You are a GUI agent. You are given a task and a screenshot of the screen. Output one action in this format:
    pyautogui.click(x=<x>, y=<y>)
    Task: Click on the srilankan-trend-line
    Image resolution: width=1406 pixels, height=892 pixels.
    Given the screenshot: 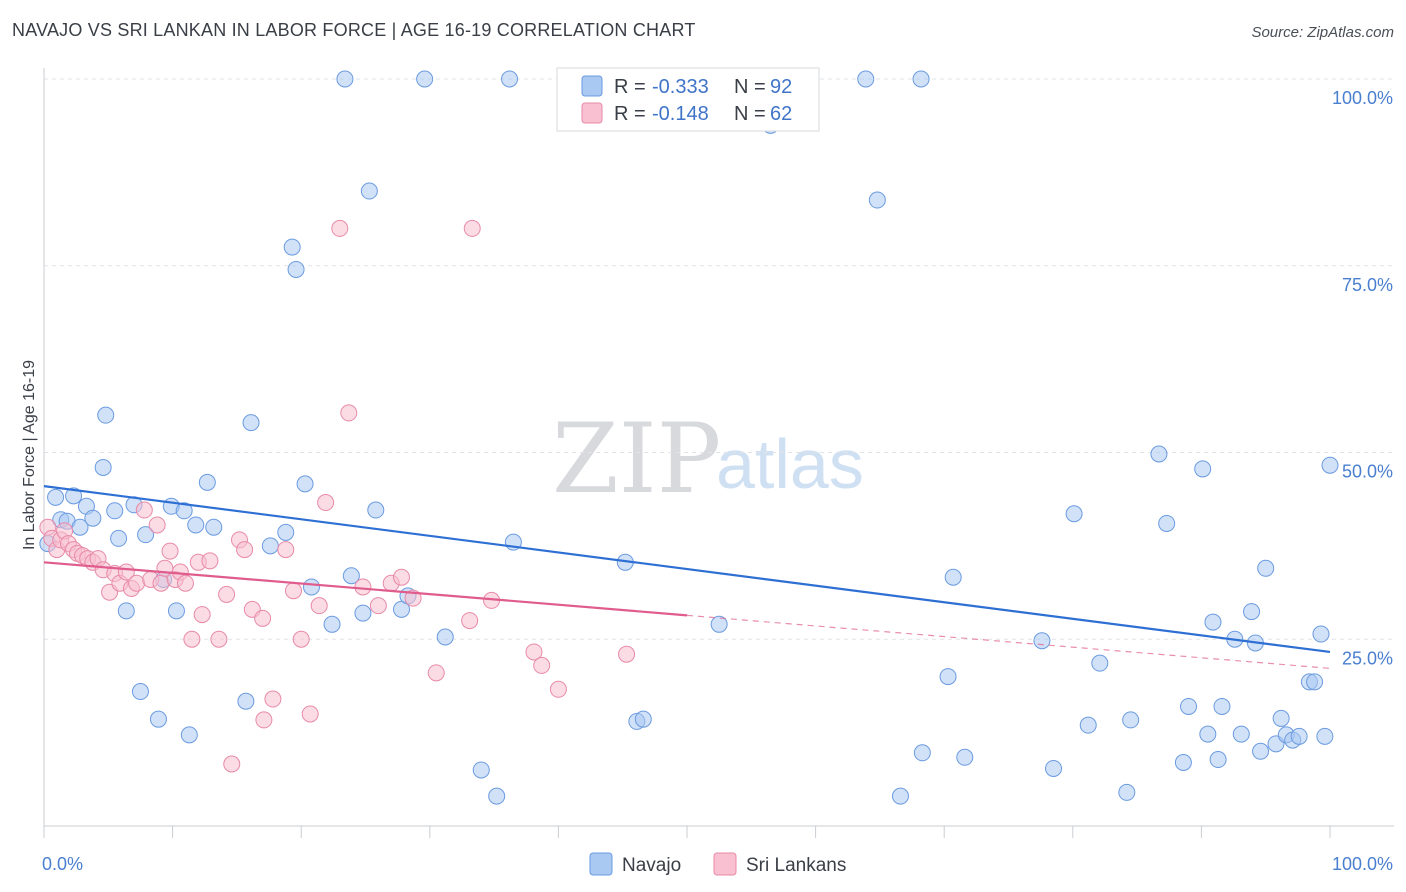 What is the action you would take?
    pyautogui.click(x=365, y=589)
    